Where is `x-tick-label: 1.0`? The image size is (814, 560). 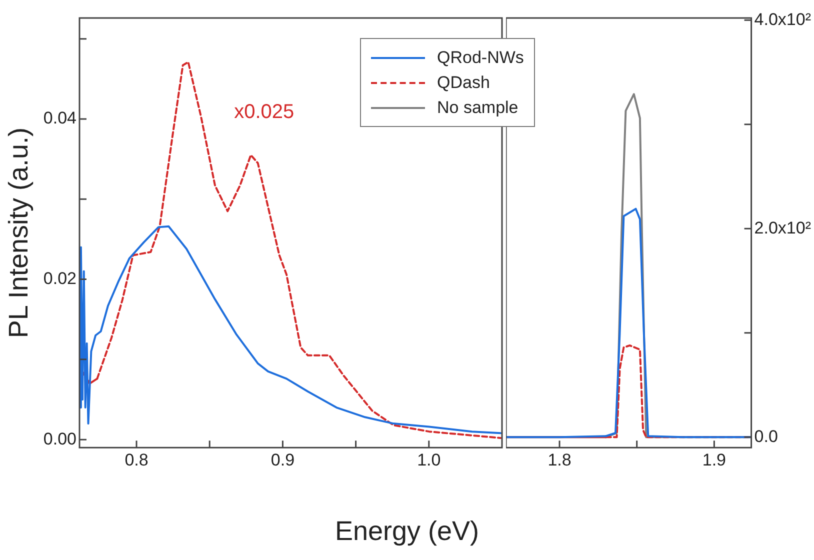 x-tick-label: 1.0 is located at coordinates (429, 460).